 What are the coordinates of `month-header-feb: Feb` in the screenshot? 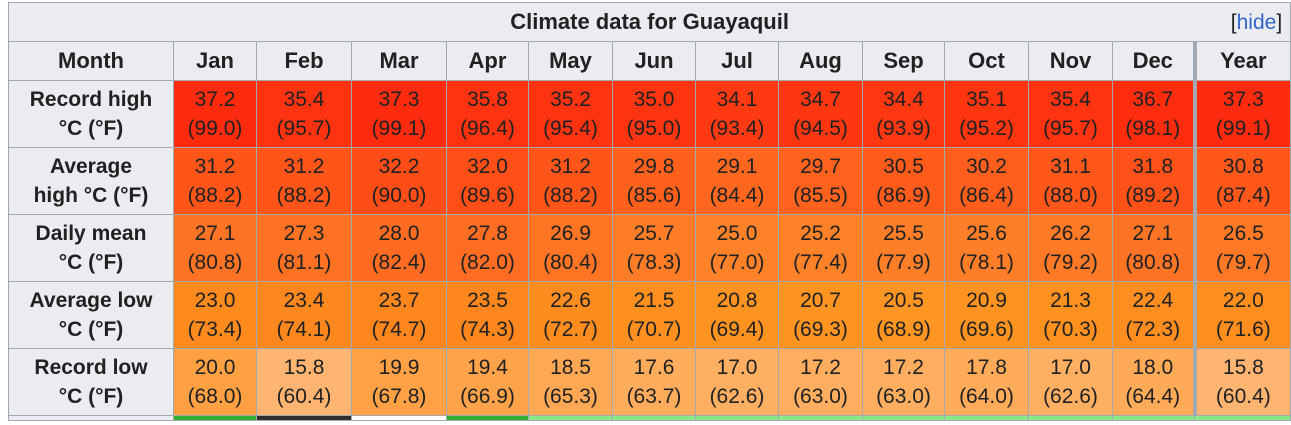 It's located at (304, 61).